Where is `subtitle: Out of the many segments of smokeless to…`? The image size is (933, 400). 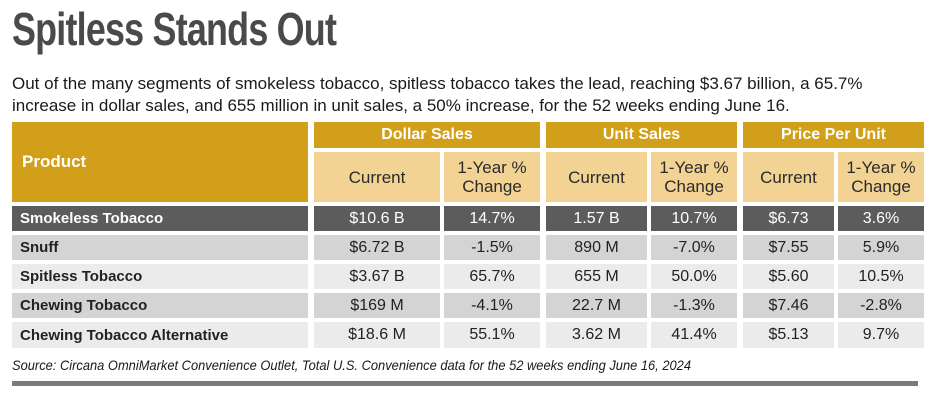 subtitle: Out of the many segments of smokeless to… is located at coordinates (437, 94).